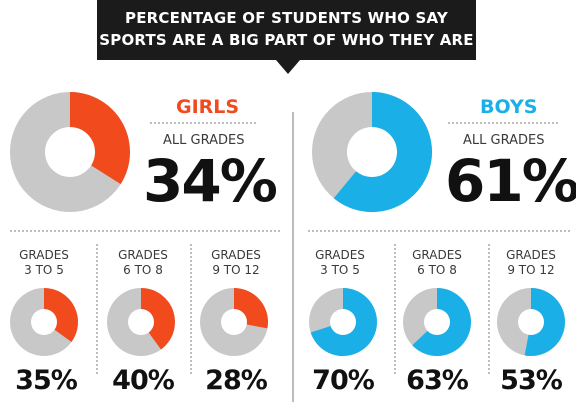  Describe the element at coordinates (143, 255) in the screenshot. I see `girls-grade-label-6-8-line1: GRADES` at that location.